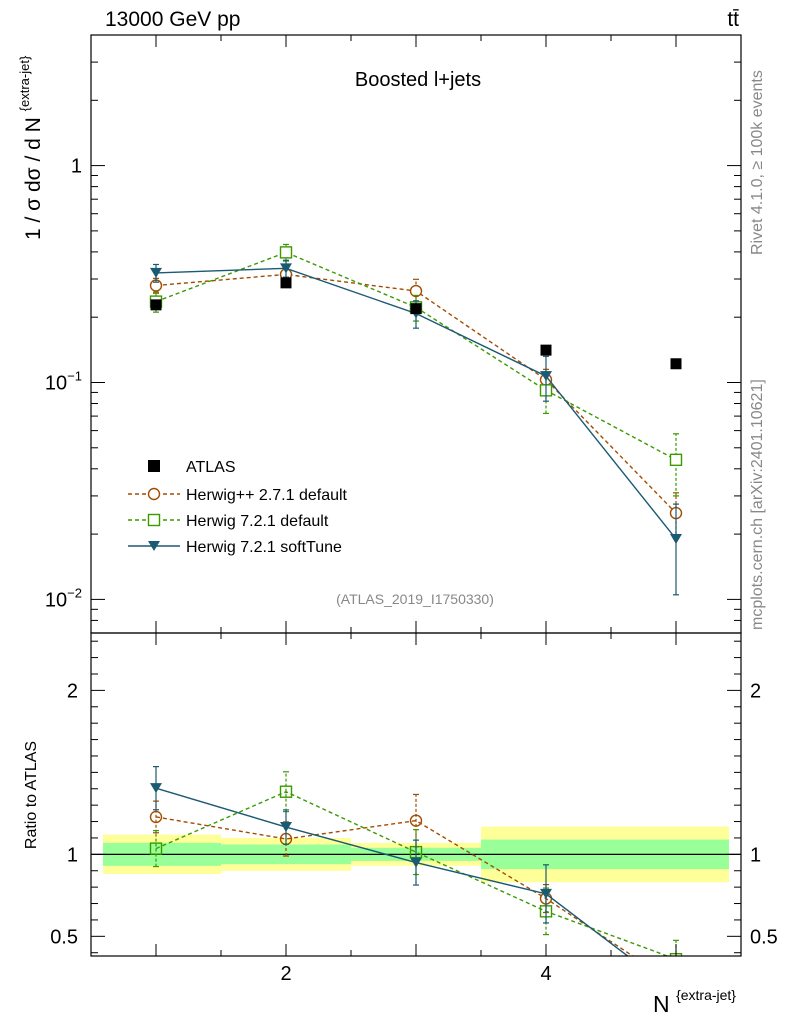 Image resolution: width=786 pixels, height=1024 pixels. I want to click on svg-text:1 / σ dσ / d N {extra-: 1 / σ dσ / d N {extra-jet}, so click(31, 147).